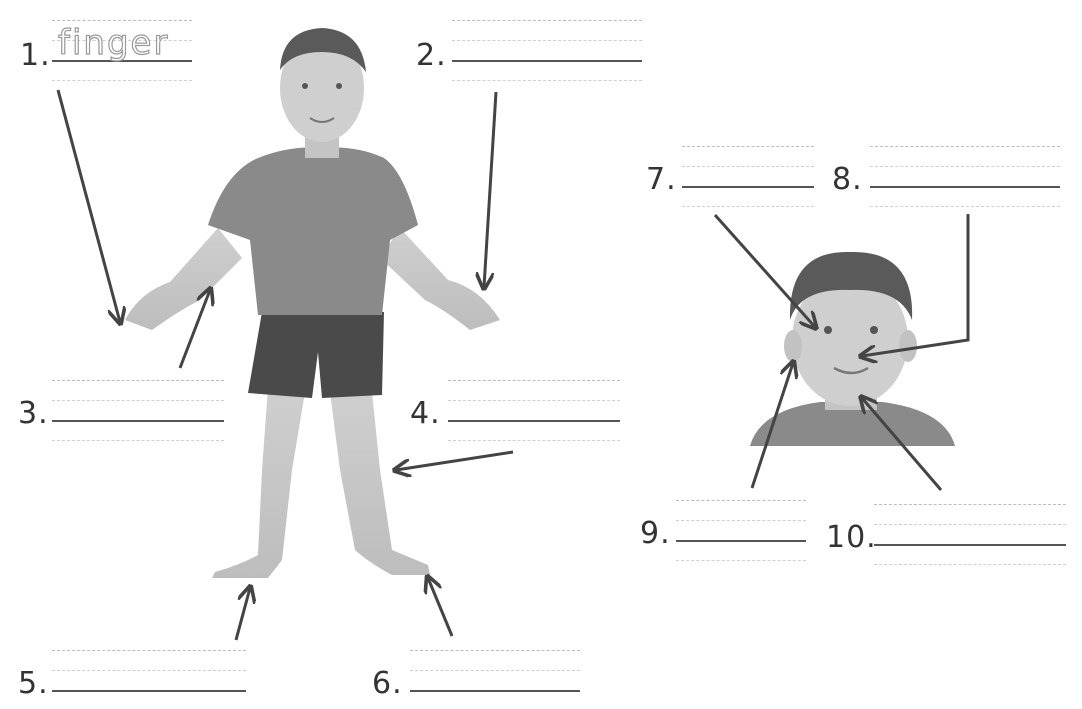  I want to click on item-6-writing-lines, so click(495, 674).